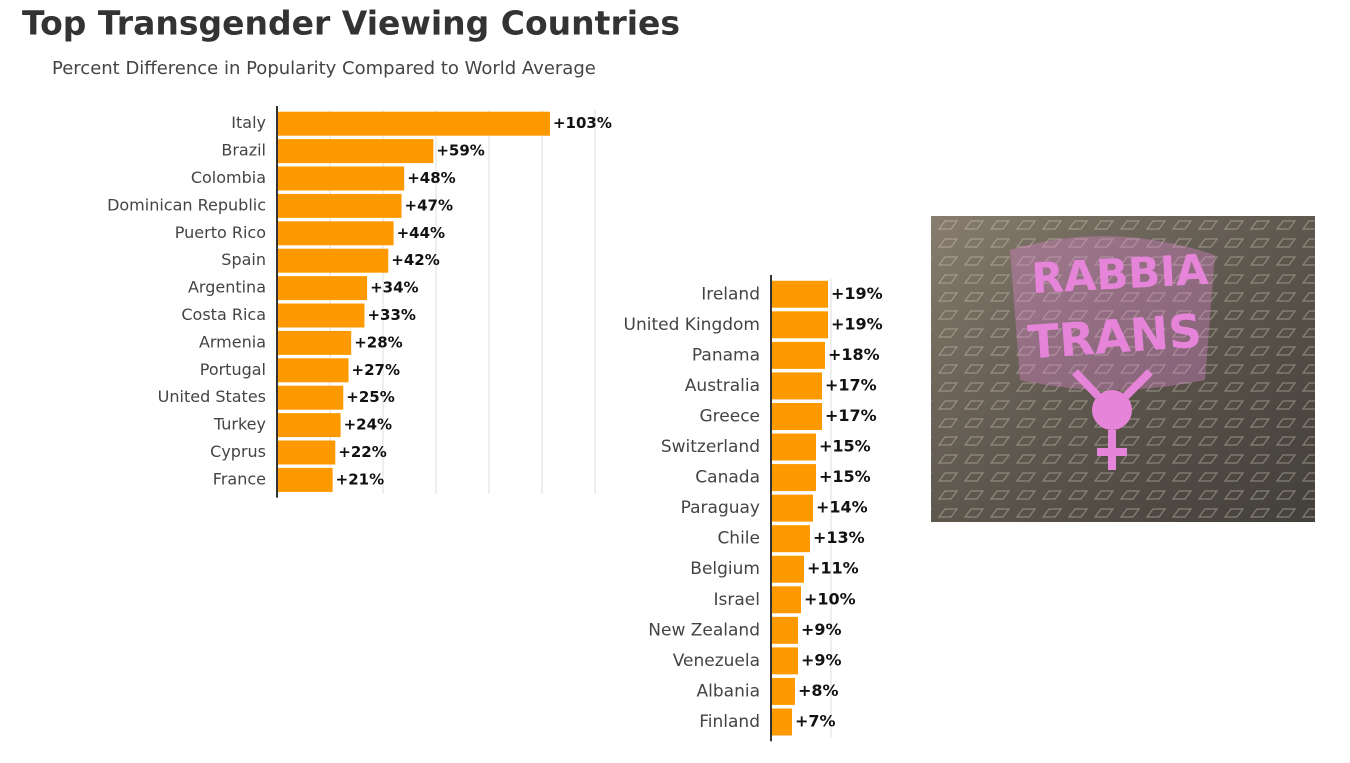 The height and width of the screenshot is (763, 1350). Describe the element at coordinates (1114, 337) in the screenshot. I see `graffiti-text: TRANS` at that location.